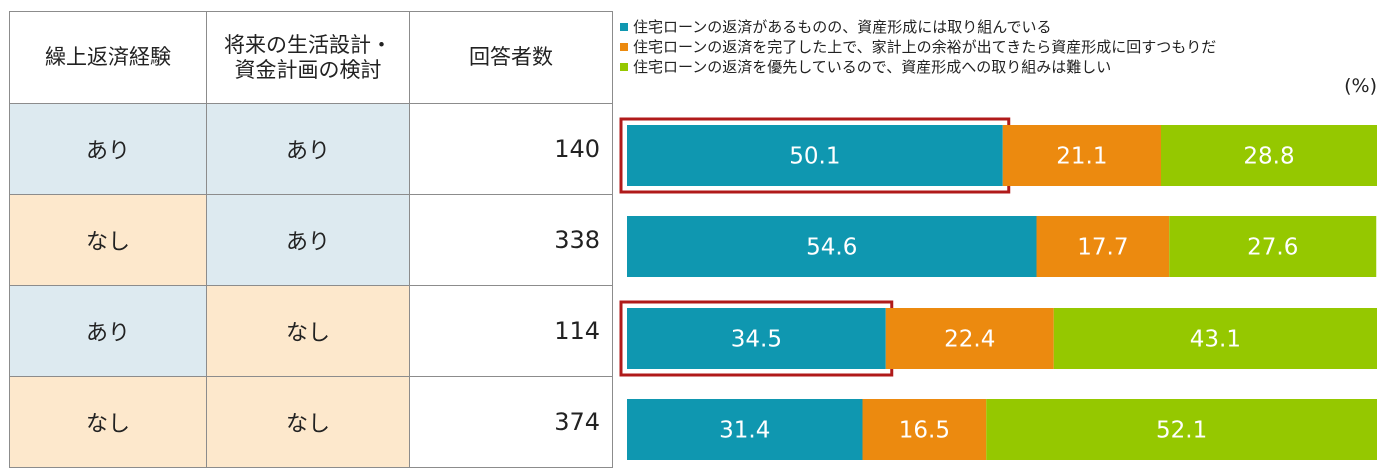 This screenshot has height=472, width=1395. Describe the element at coordinates (511, 149) in the screenshot. I see `cell-respondents: 140` at that location.